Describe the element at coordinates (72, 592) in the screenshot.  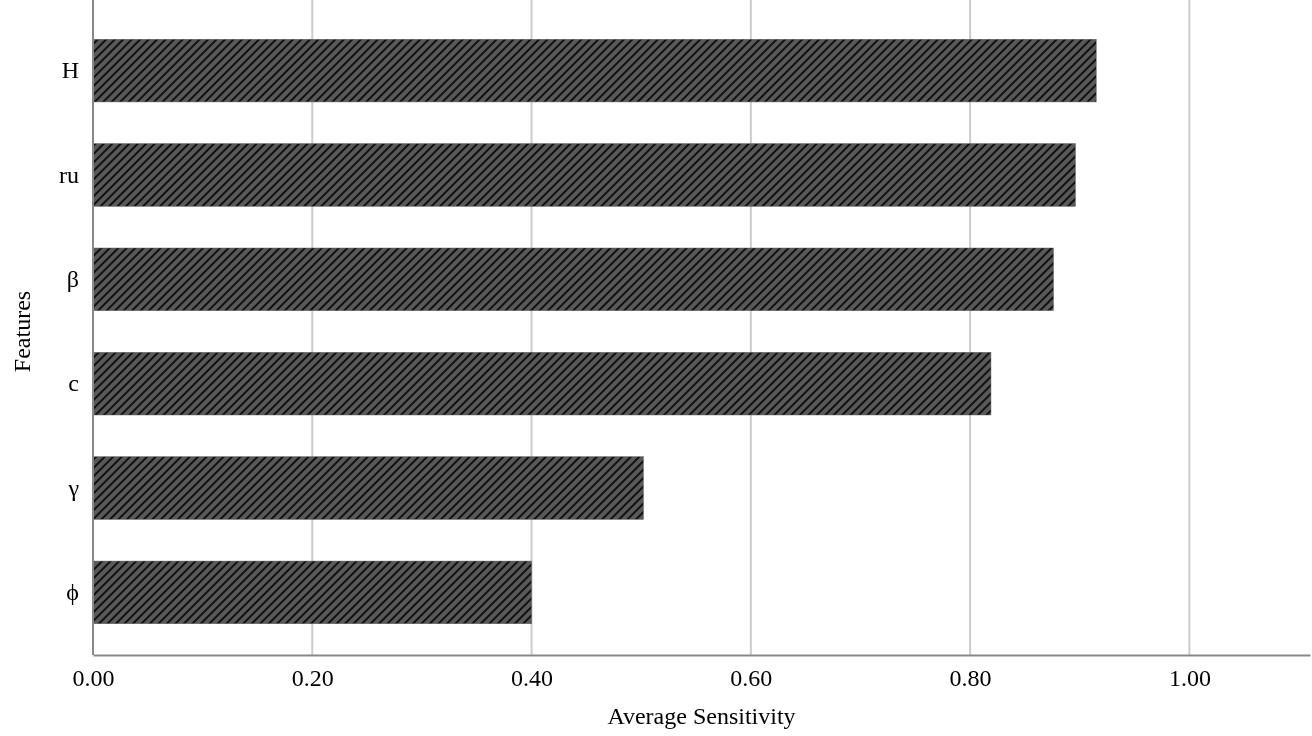
I see `y-tick-label: ϕ` at that location.